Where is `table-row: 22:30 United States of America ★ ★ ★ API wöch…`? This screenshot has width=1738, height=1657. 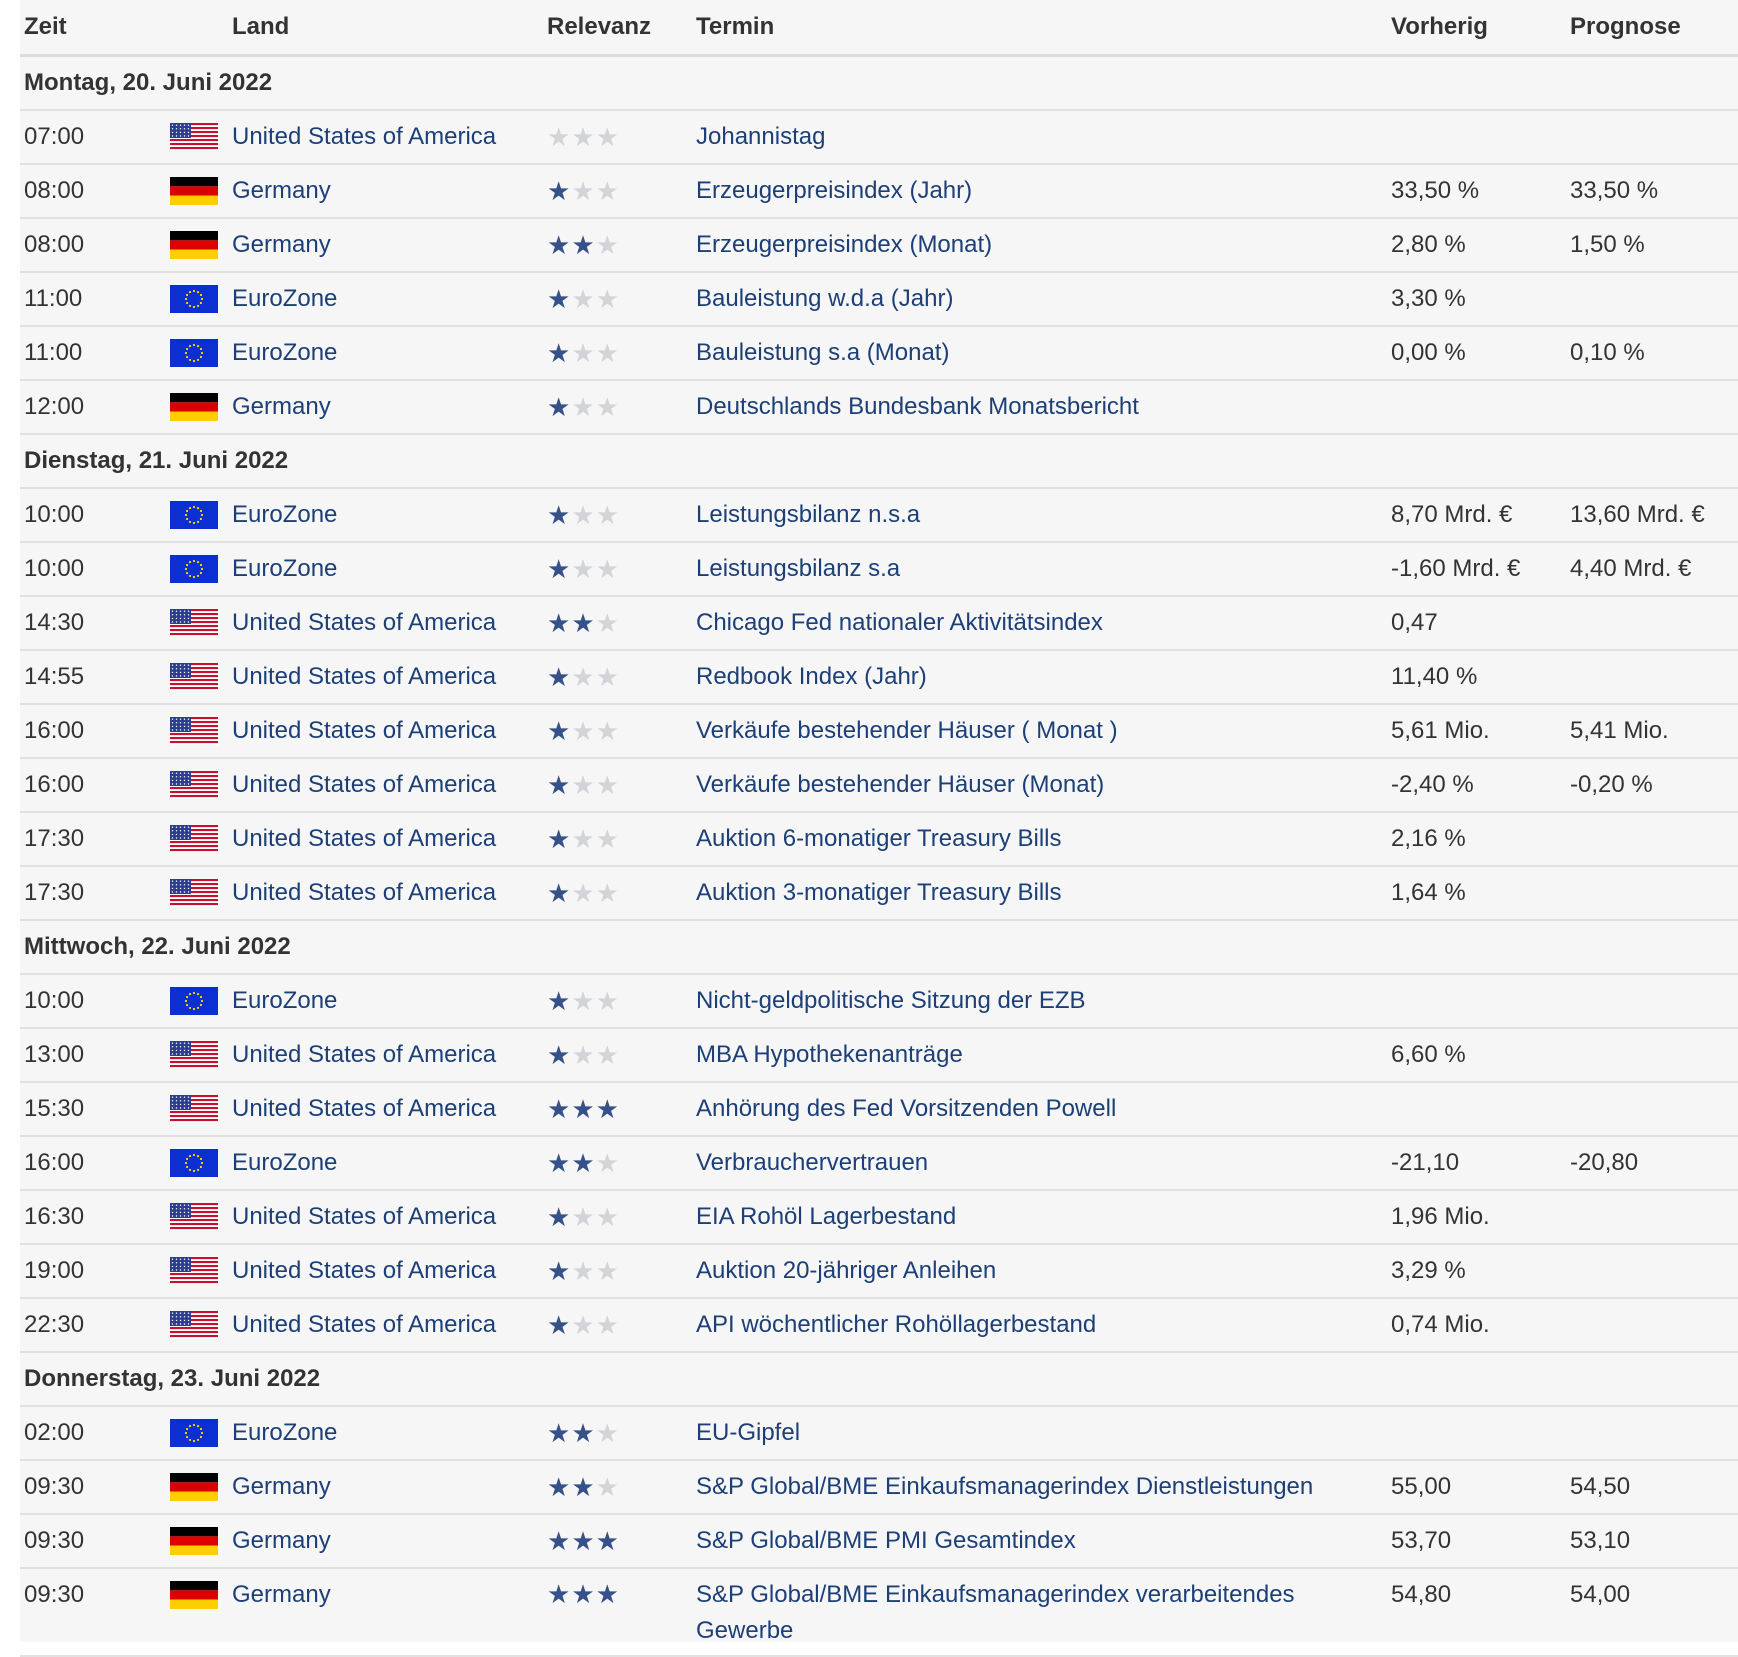
table-row: 22:30 United States of America ★ ★ ★ API wöch… is located at coordinates (879, 1326).